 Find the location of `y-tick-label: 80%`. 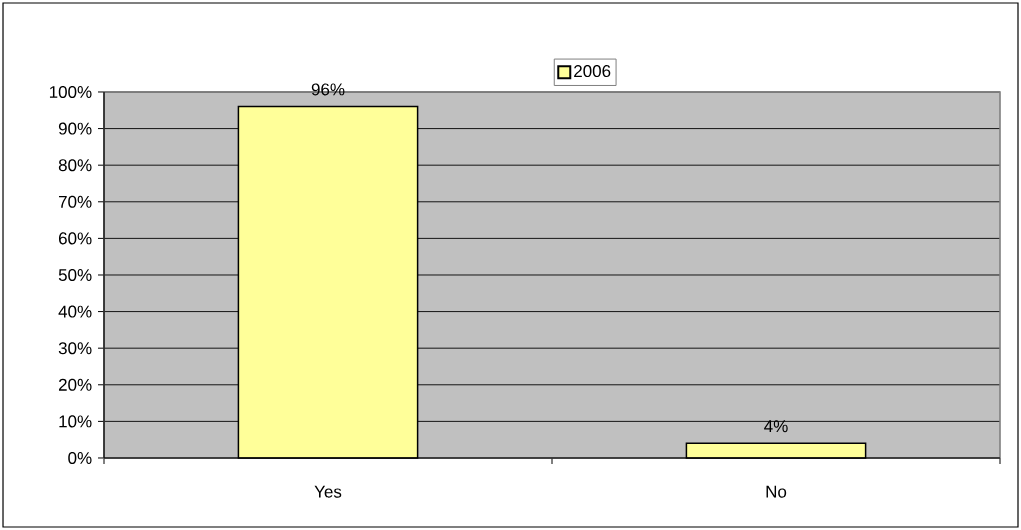

y-tick-label: 80% is located at coordinates (75, 165).